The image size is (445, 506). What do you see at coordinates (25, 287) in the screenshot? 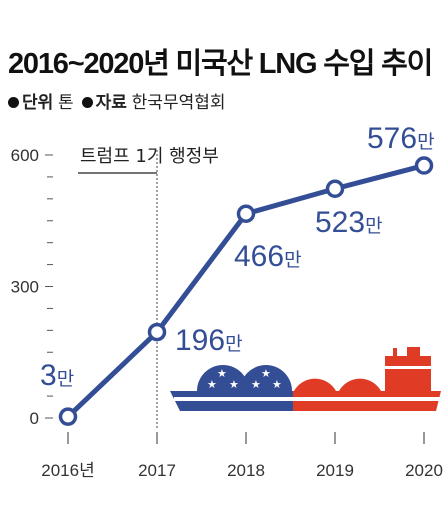
I see `y-tick-label: 300` at bounding box center [25, 287].